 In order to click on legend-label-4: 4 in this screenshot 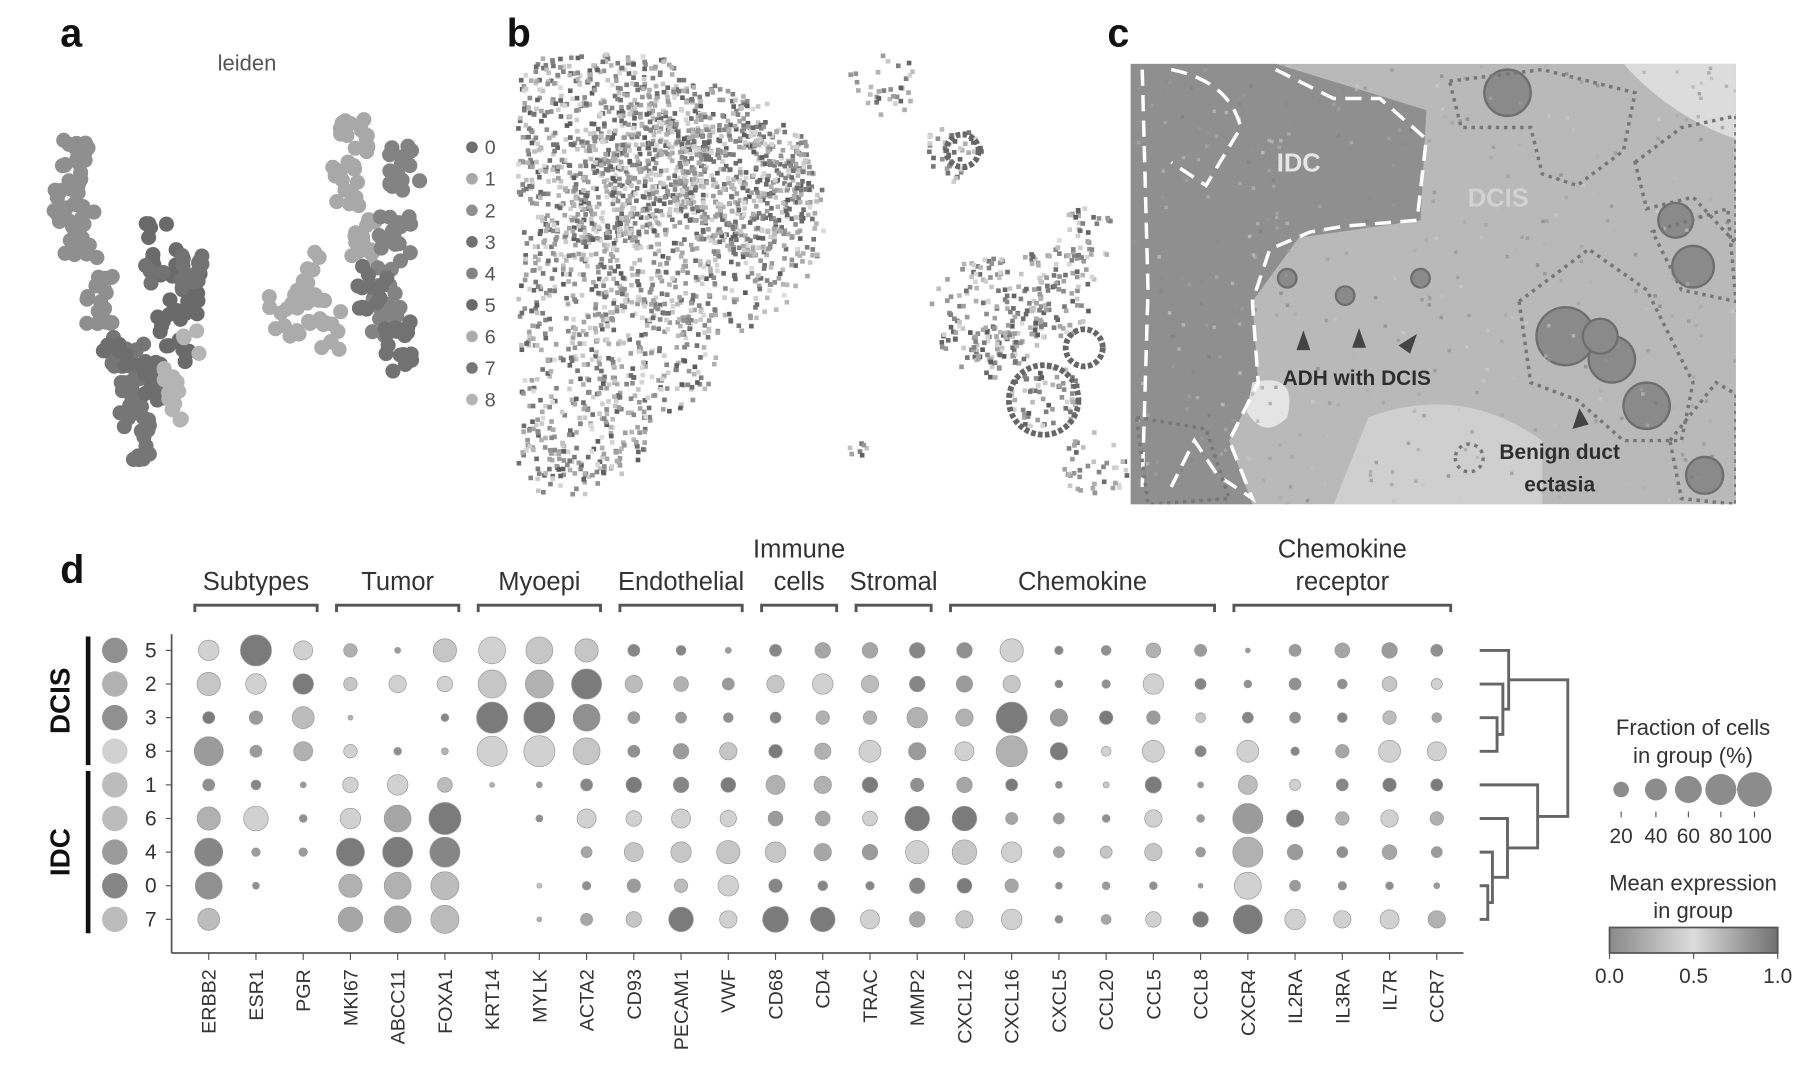, I will do `click(490, 274)`.